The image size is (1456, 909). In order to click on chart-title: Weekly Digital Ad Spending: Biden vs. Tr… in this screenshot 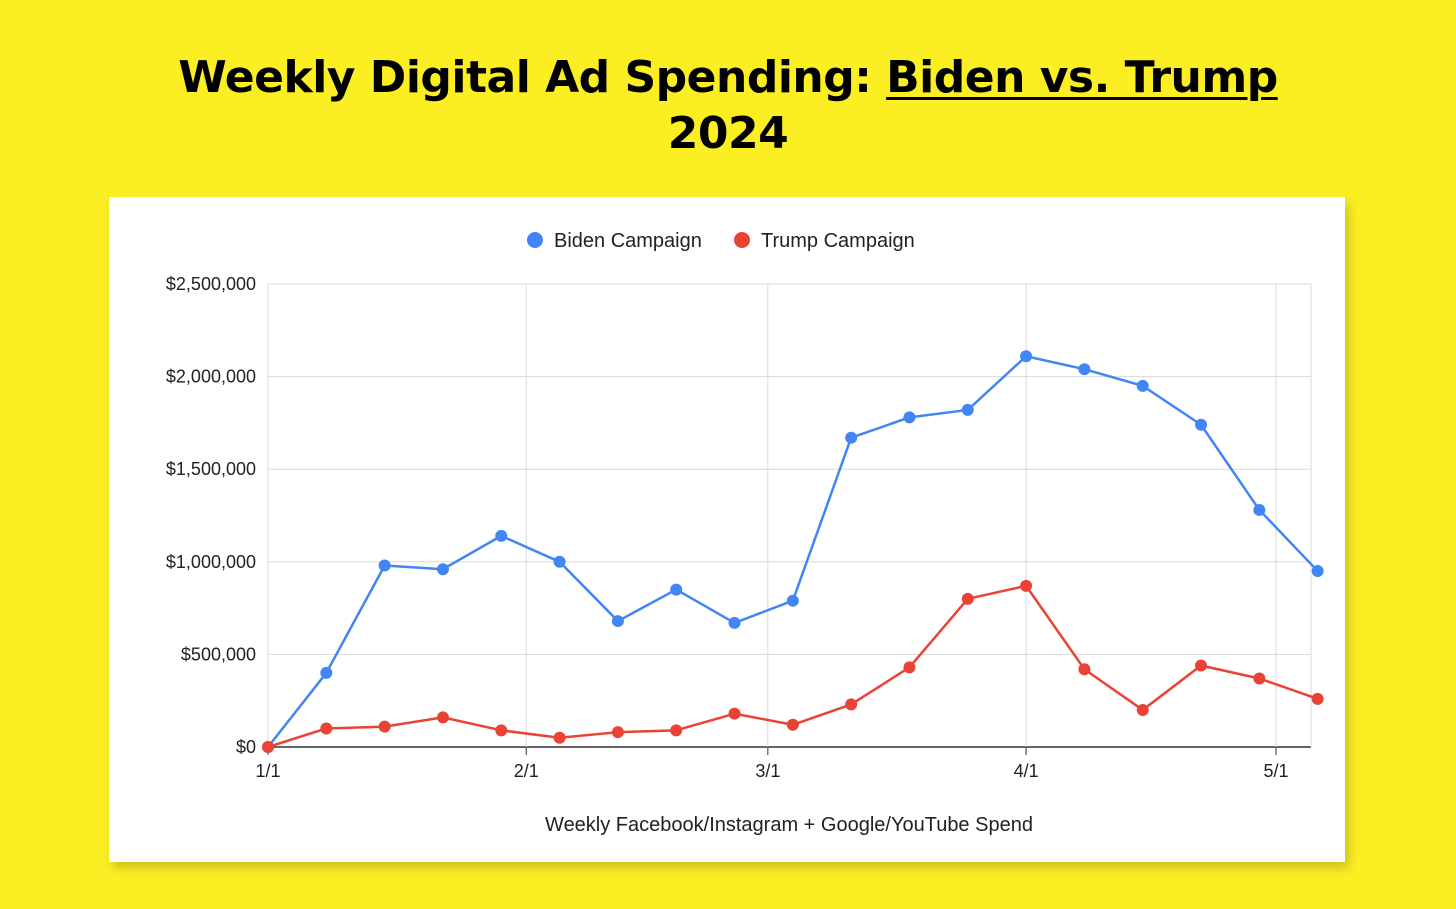, I will do `click(728, 106)`.